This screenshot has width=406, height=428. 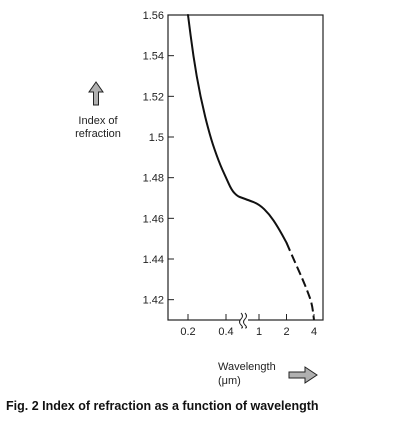 I want to click on x-axis-label-line-2: (μm), so click(x=229, y=381).